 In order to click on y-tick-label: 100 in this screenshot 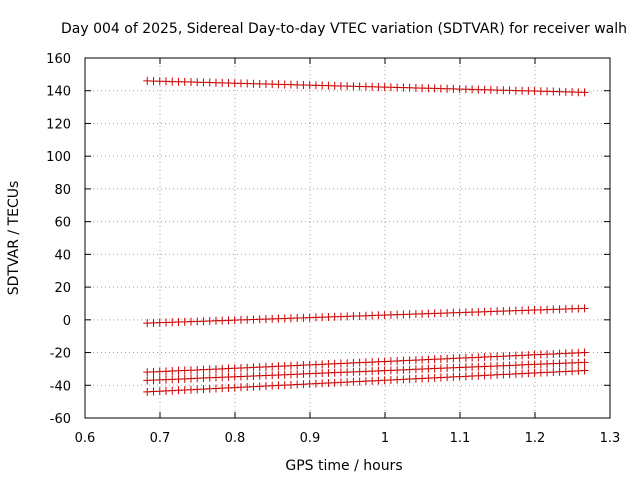, I will do `click(58, 157)`.